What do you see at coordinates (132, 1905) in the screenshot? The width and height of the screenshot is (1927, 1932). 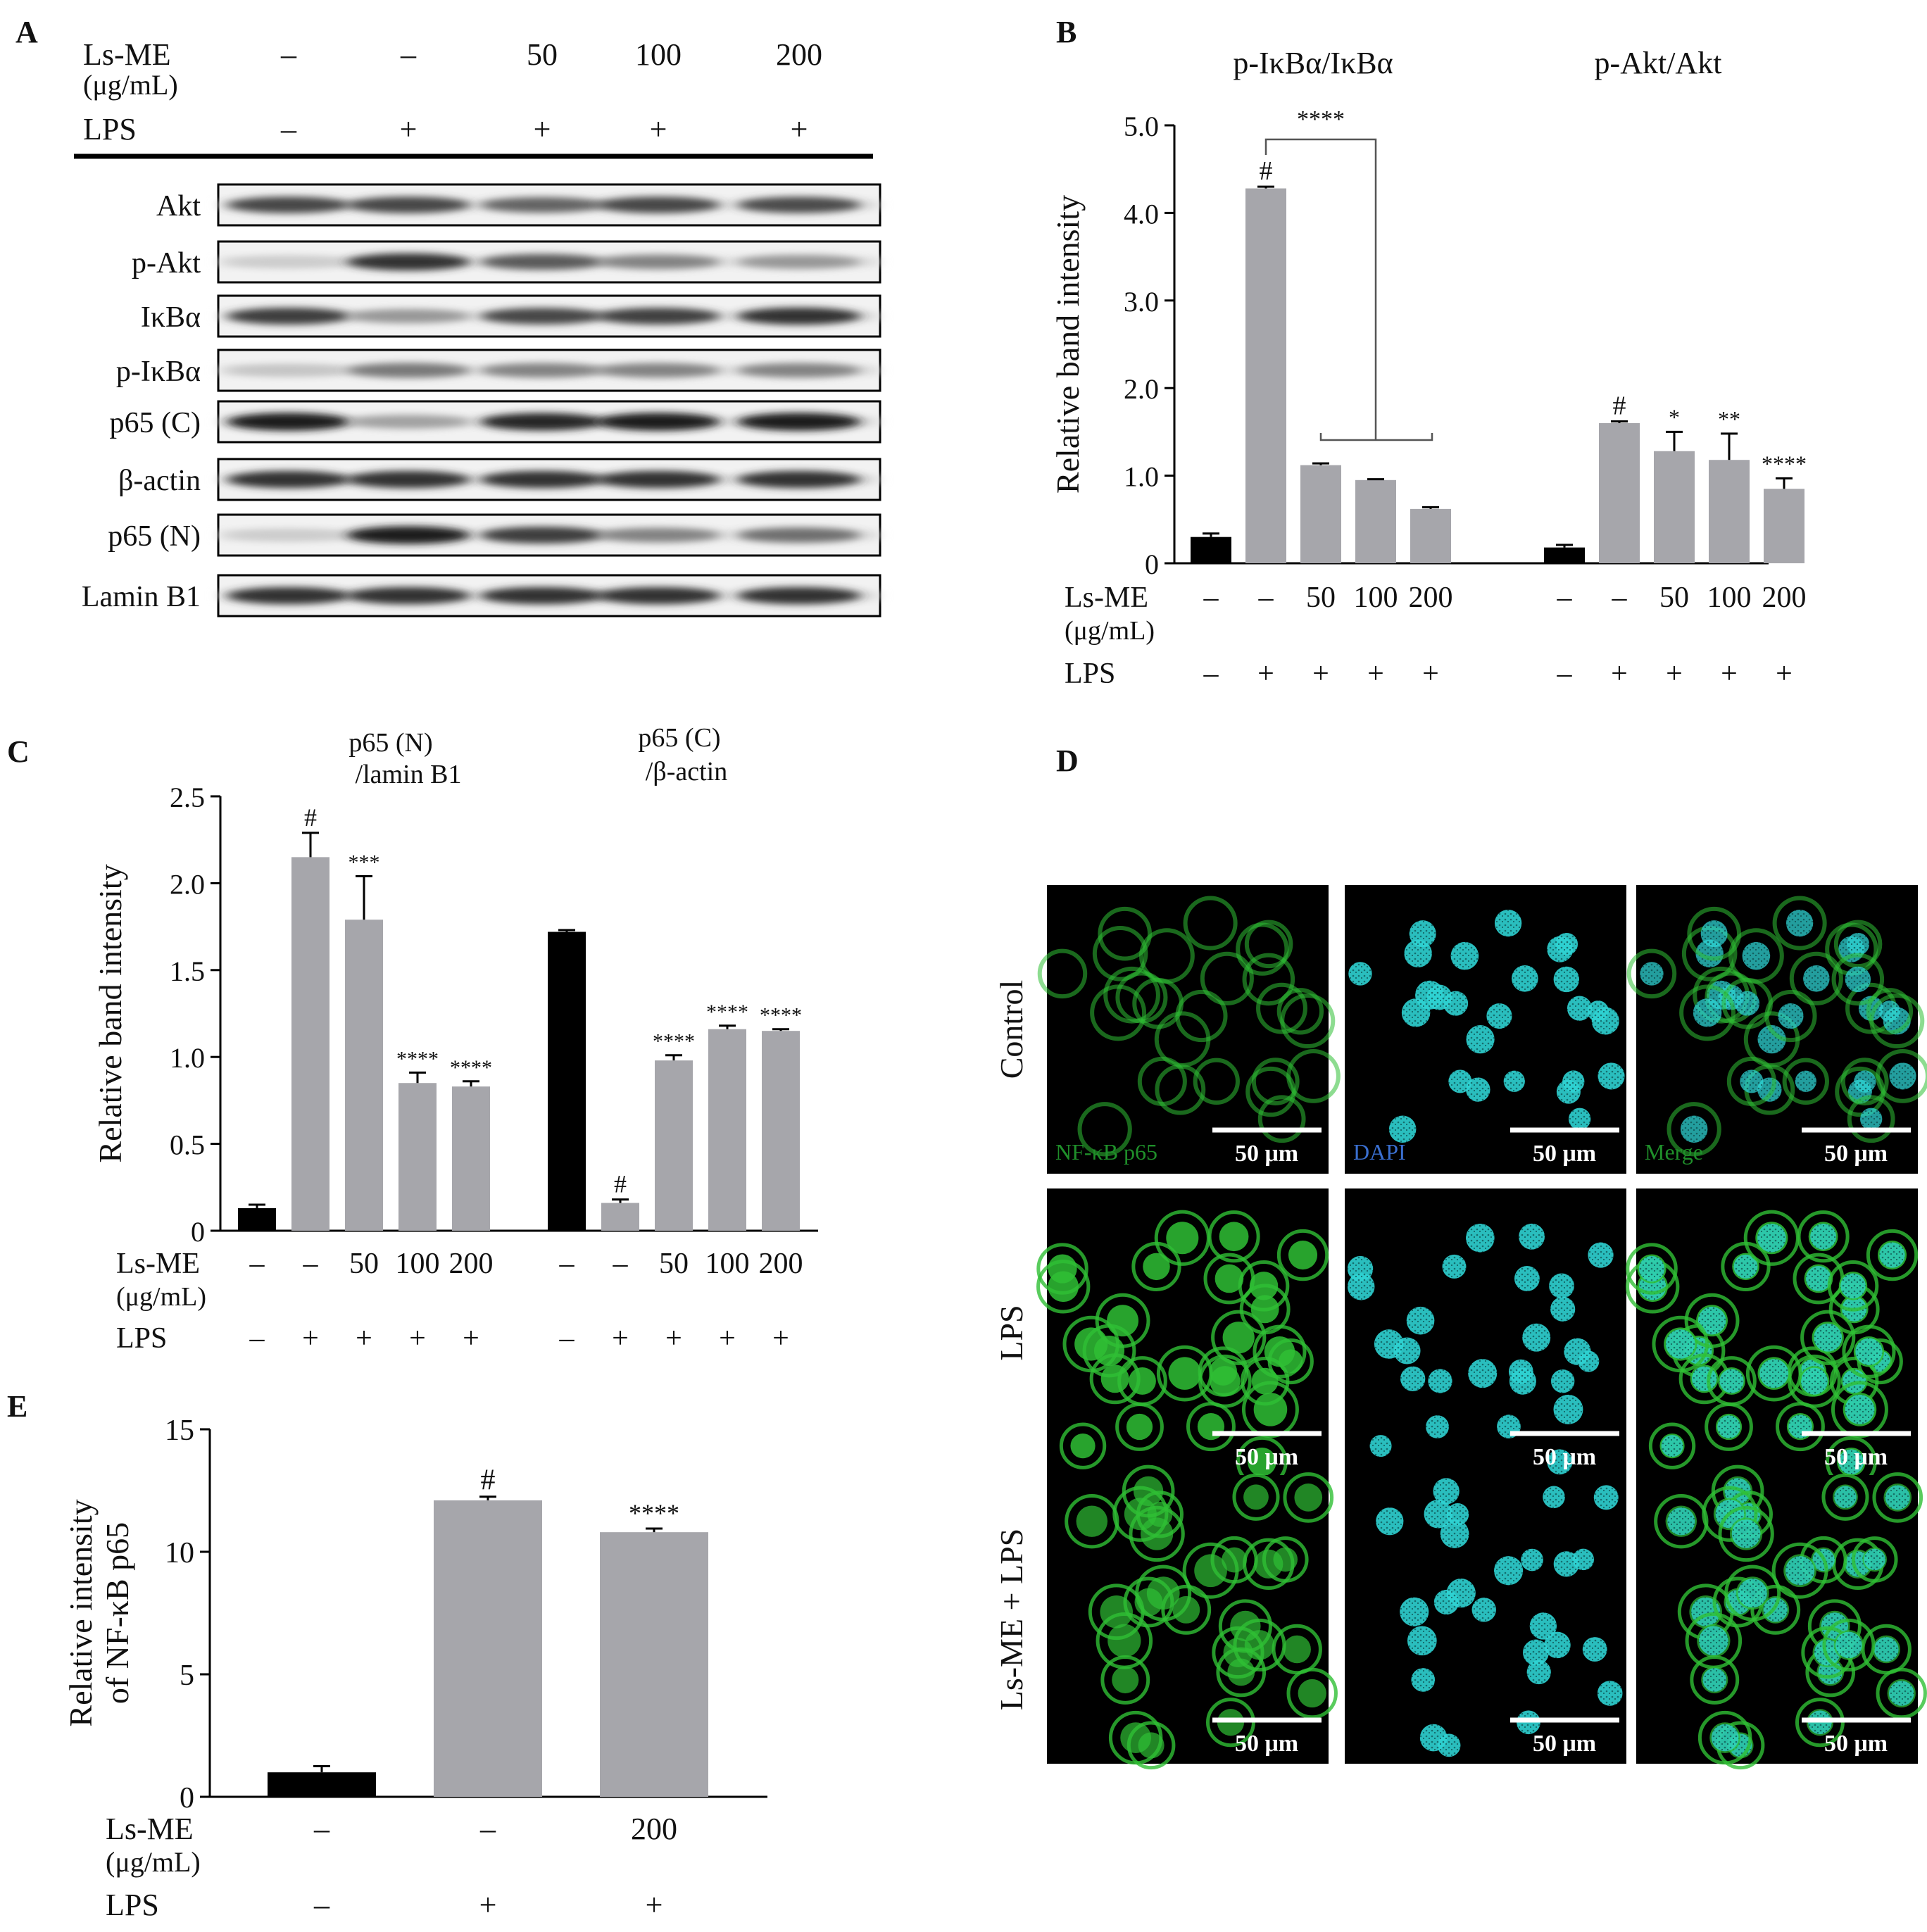 I see `lps-row-label: LPS` at bounding box center [132, 1905].